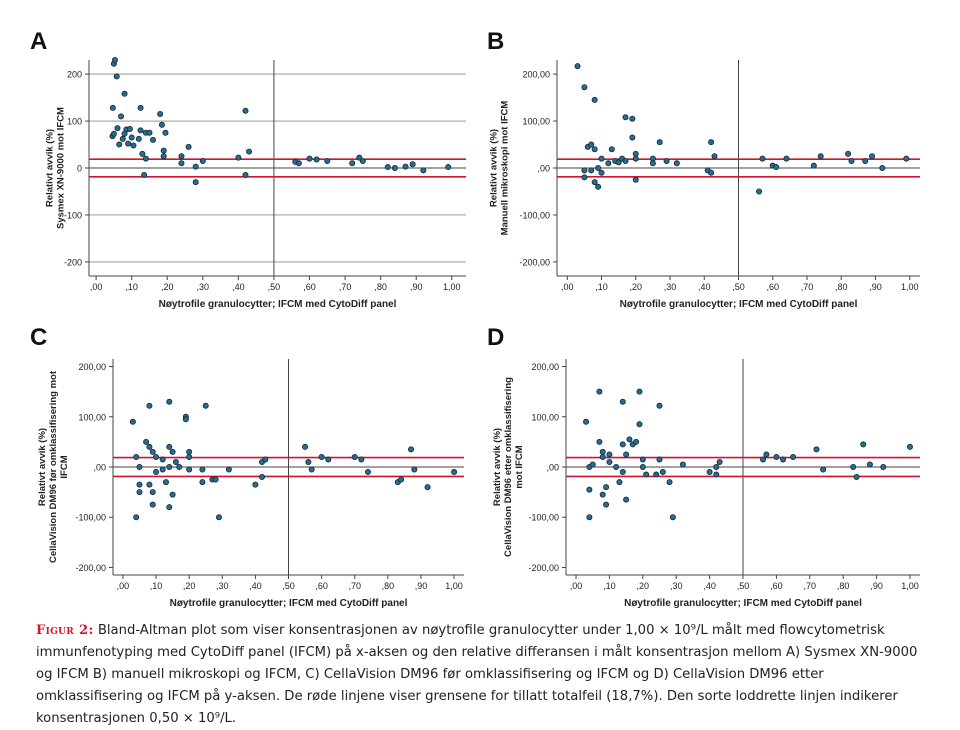 The height and width of the screenshot is (730, 960). Describe the element at coordinates (65, 630) in the screenshot. I see `caption-label: Figur 2:` at that location.